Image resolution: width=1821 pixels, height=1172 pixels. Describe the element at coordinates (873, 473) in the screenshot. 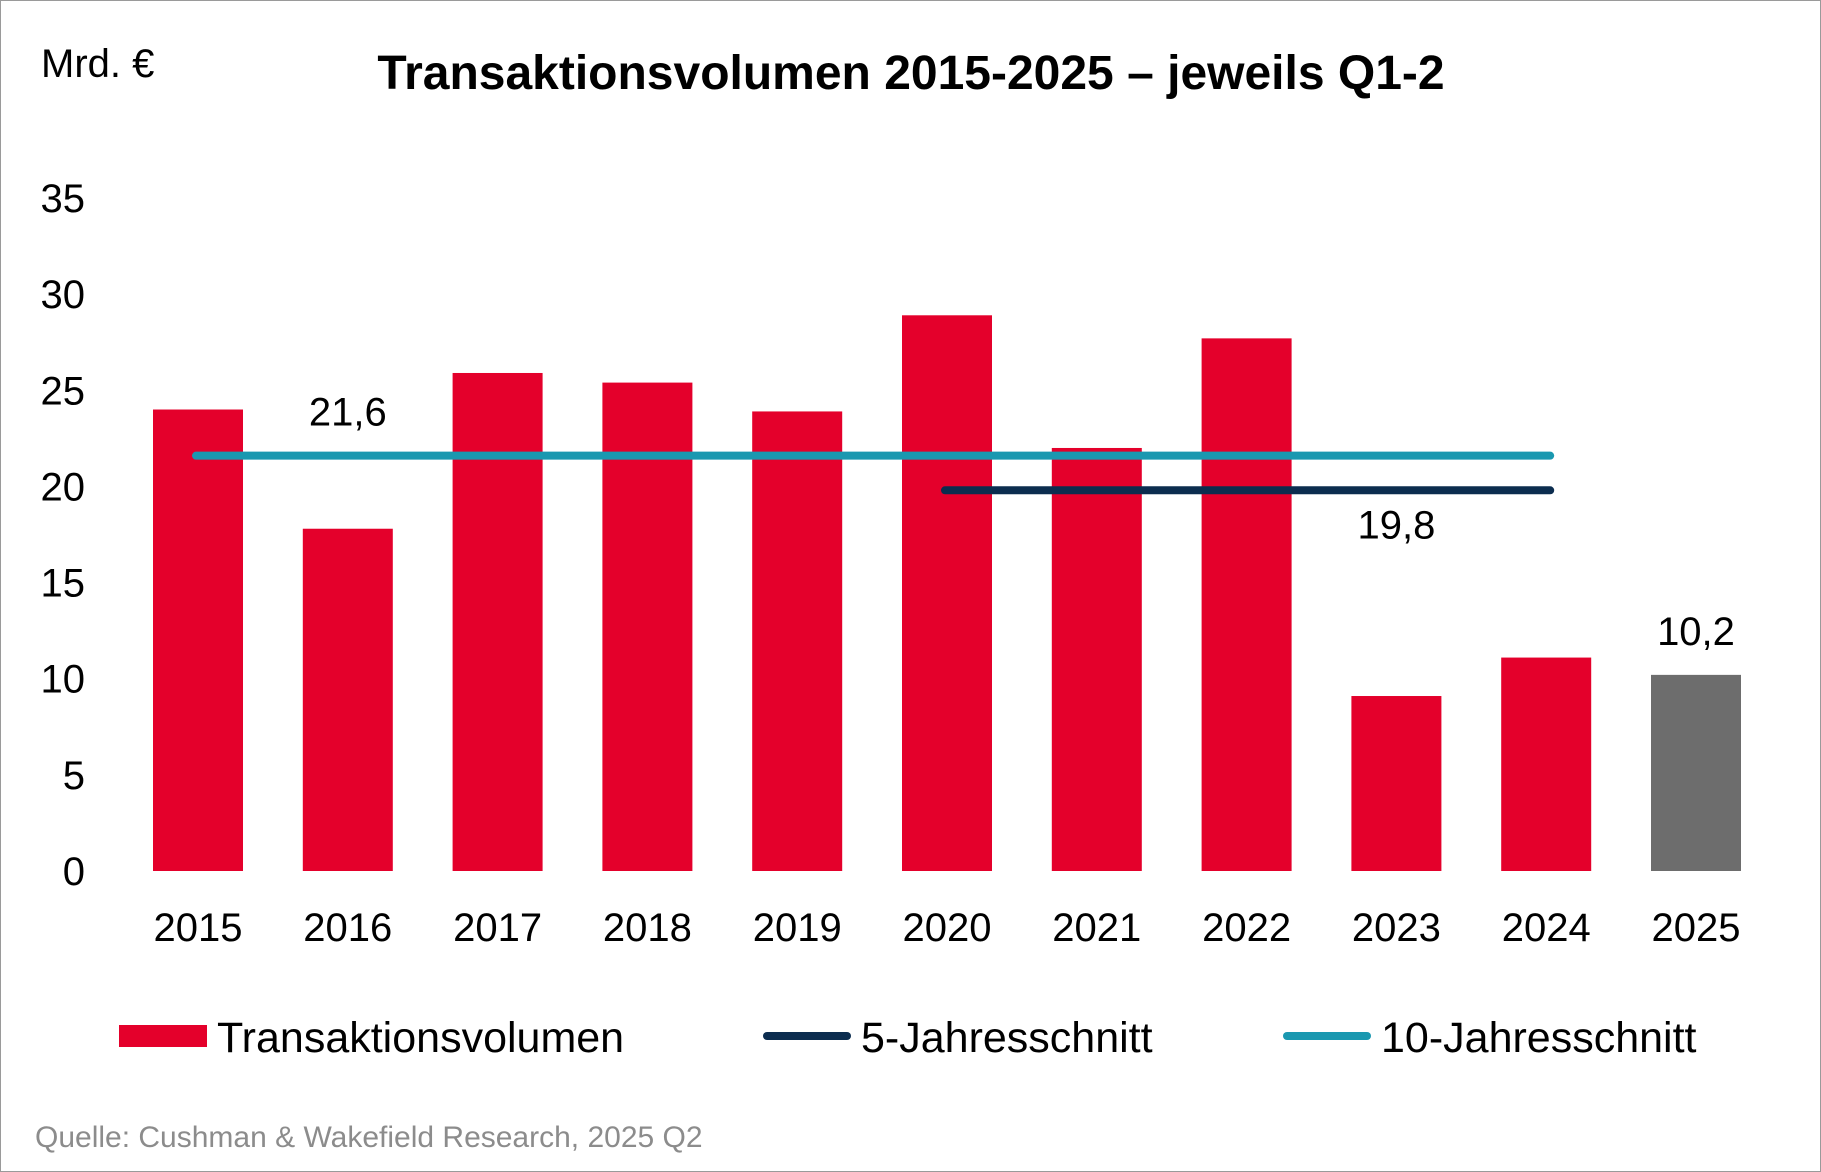

I see `average-lines` at that location.